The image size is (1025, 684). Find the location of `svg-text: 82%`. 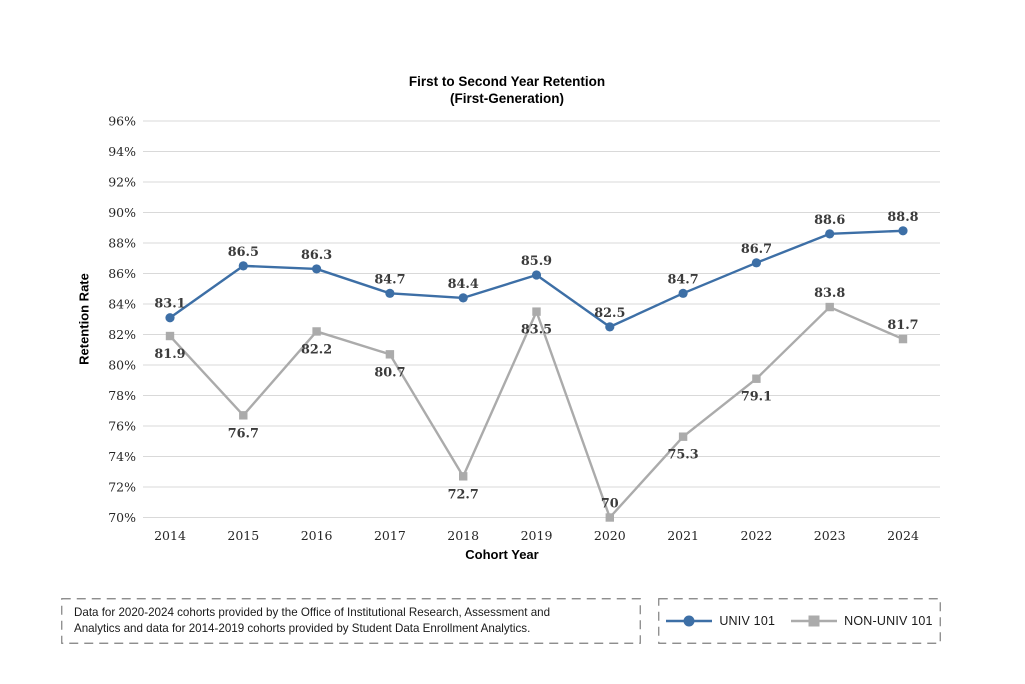

svg-text: 82% is located at coordinates (122, 334).